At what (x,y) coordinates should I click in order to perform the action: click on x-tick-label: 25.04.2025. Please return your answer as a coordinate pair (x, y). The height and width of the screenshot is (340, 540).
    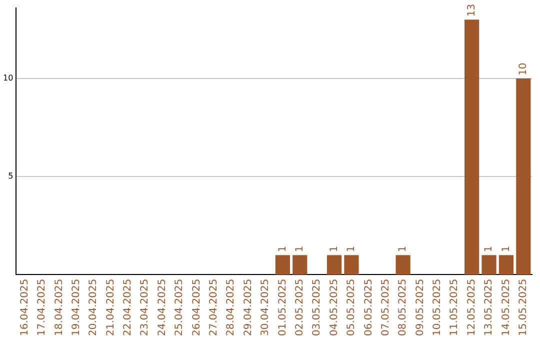
    Looking at the image, I should click on (180, 307).